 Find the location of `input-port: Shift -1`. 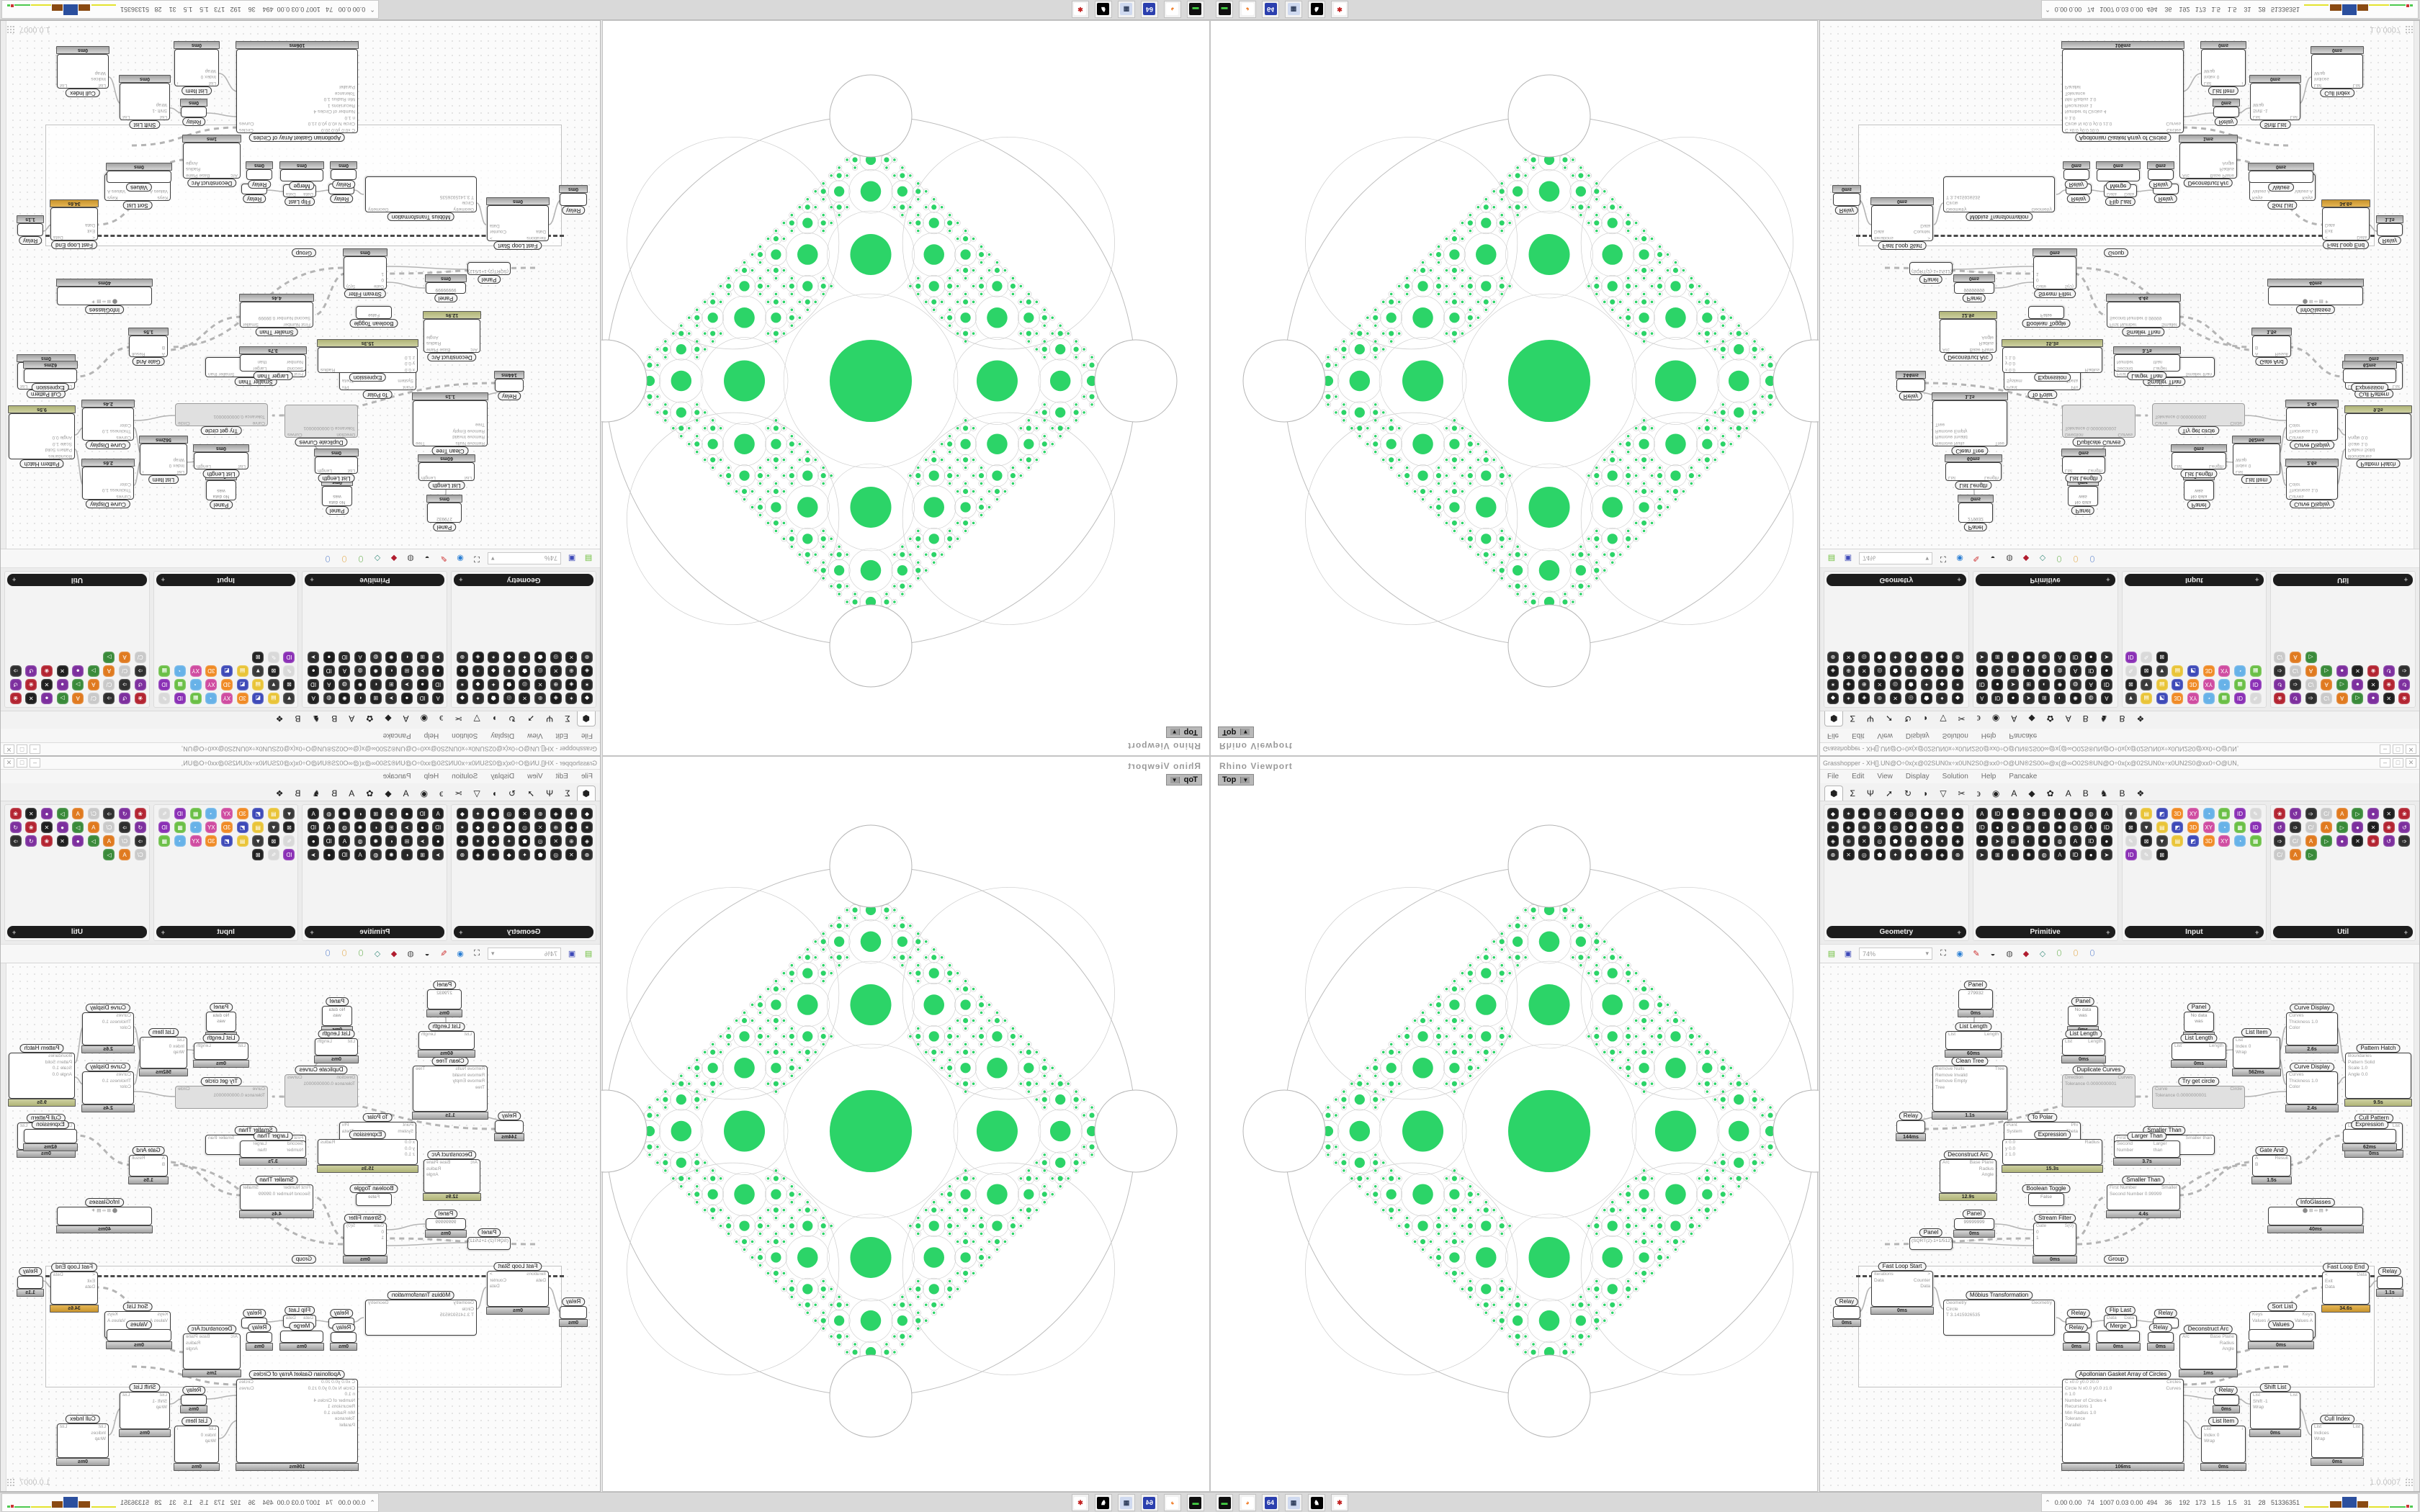

input-port: Shift -1 is located at coordinates (159, 111).